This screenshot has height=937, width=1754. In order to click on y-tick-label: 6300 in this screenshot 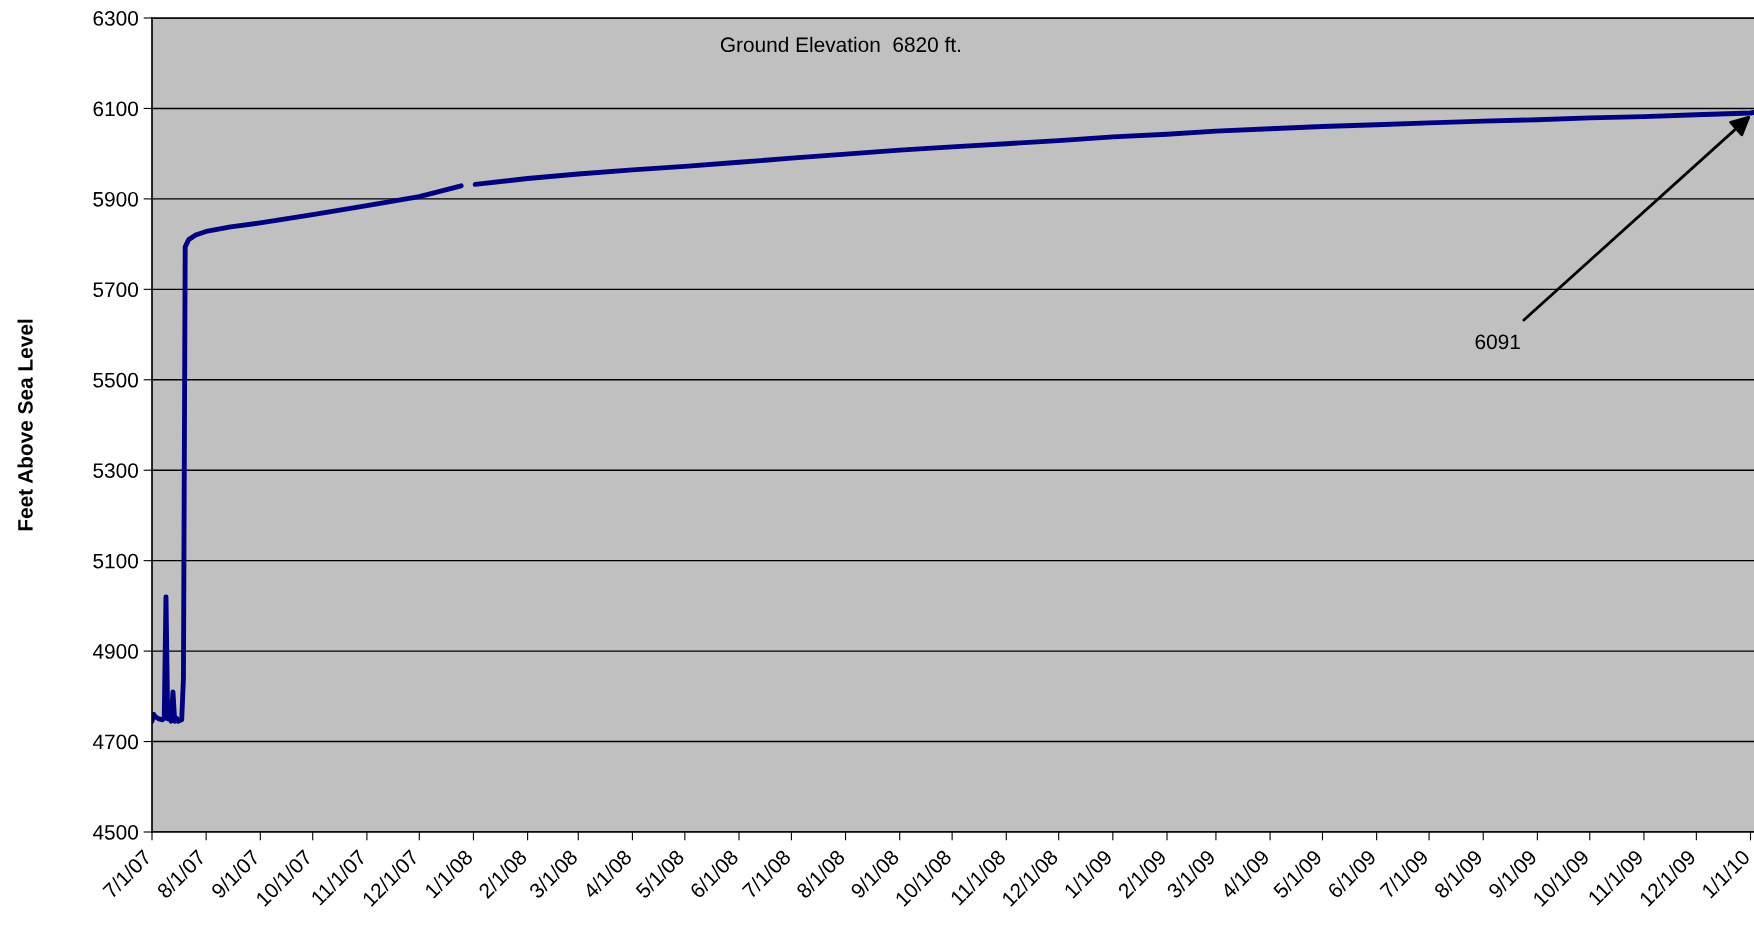, I will do `click(115, 18)`.